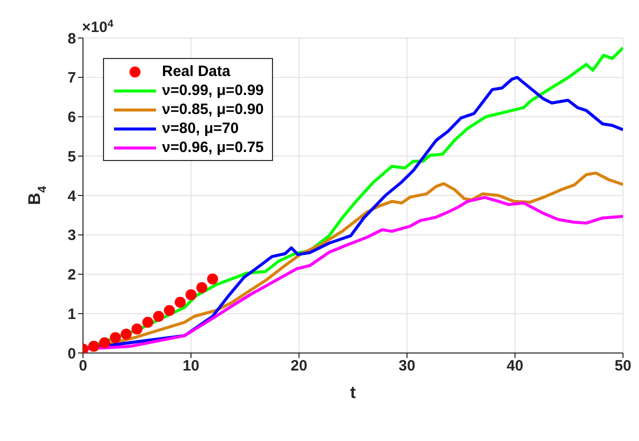  What do you see at coordinates (299, 366) in the screenshot?
I see `x-tick-label: 20` at bounding box center [299, 366].